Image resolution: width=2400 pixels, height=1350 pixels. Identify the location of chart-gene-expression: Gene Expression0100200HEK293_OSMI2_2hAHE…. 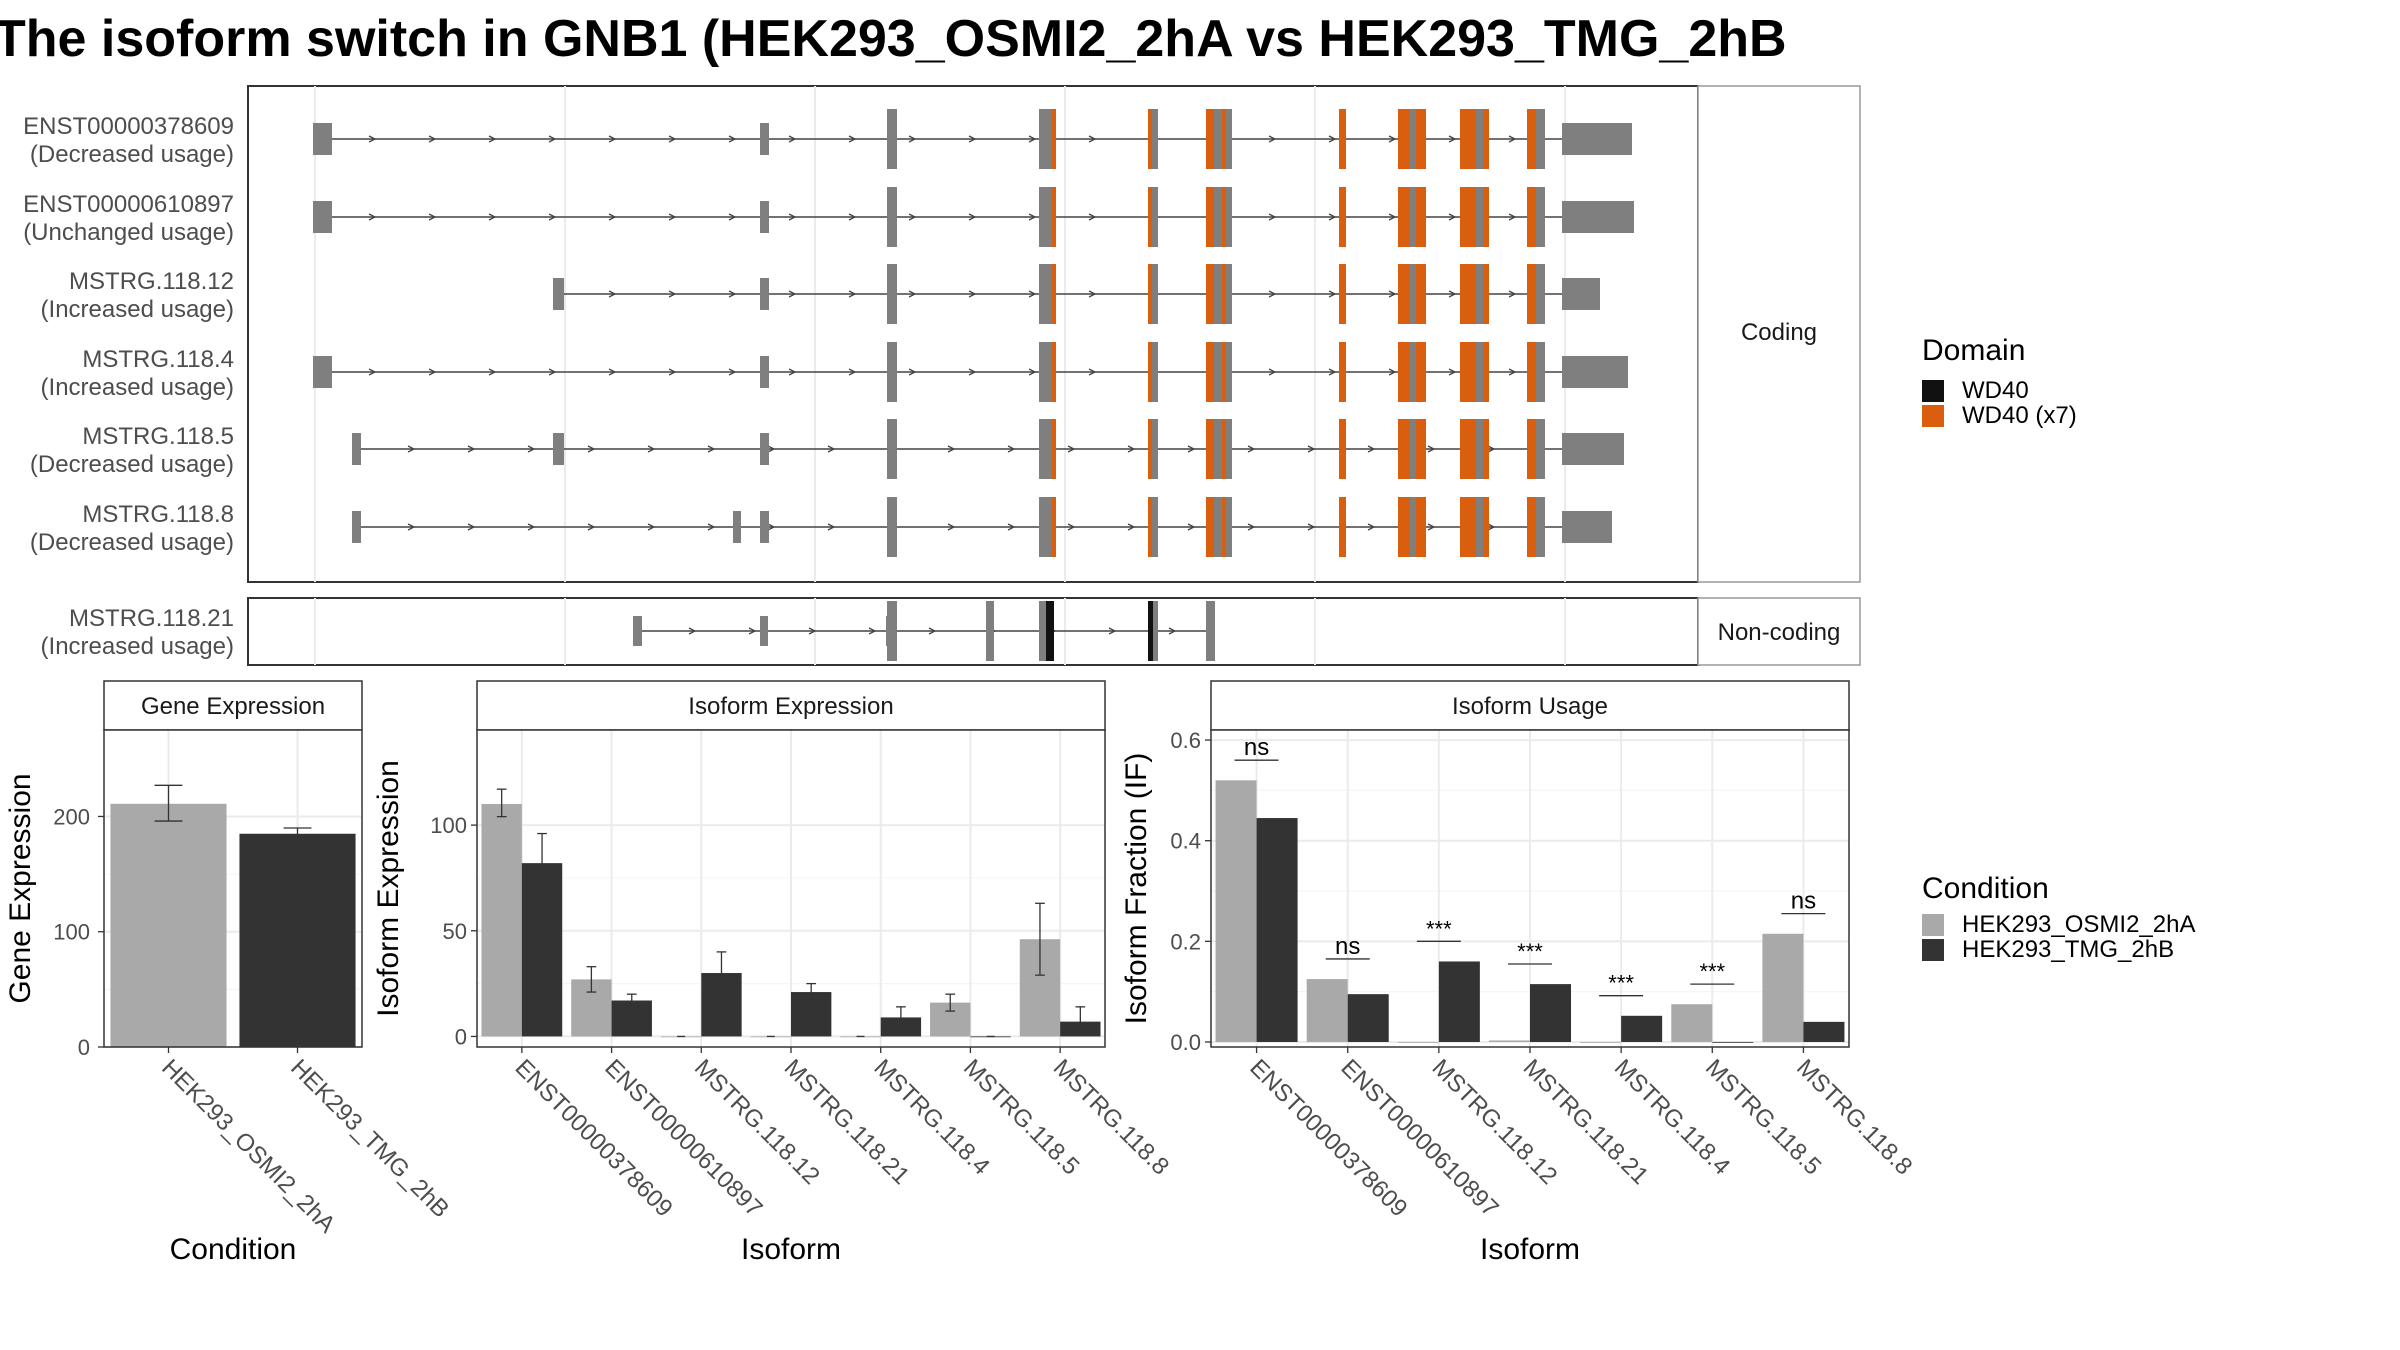
(229, 973).